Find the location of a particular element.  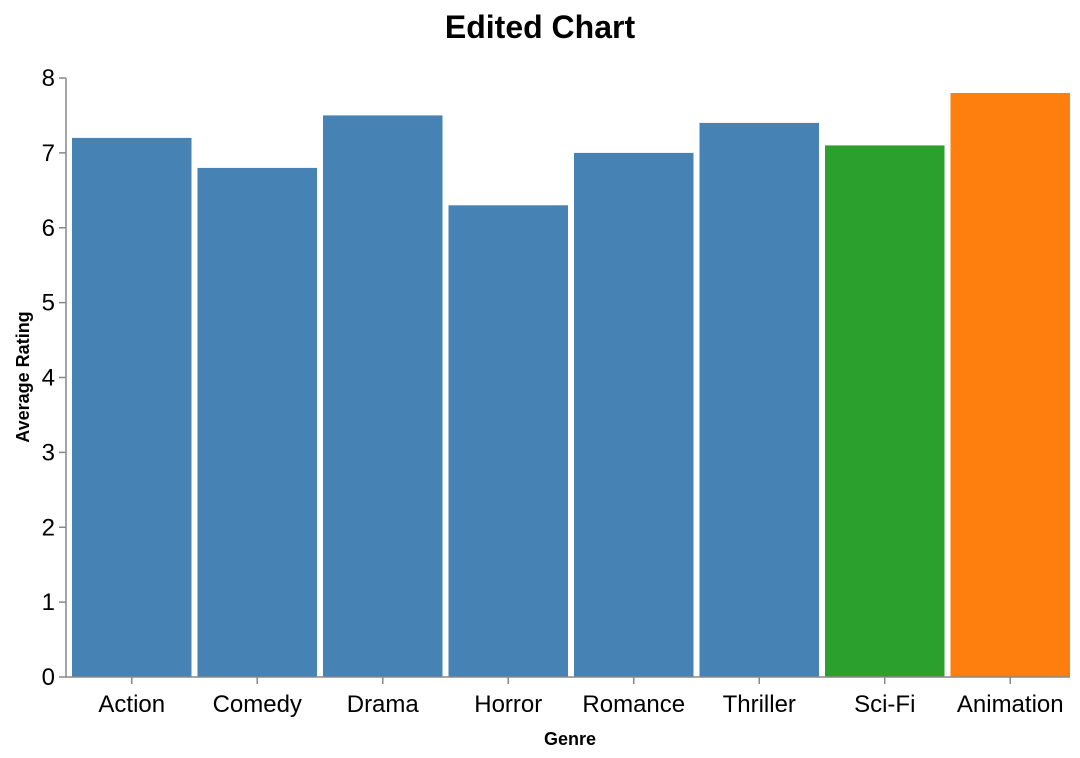

x-tick-label: Comedy is located at coordinates (257, 704).